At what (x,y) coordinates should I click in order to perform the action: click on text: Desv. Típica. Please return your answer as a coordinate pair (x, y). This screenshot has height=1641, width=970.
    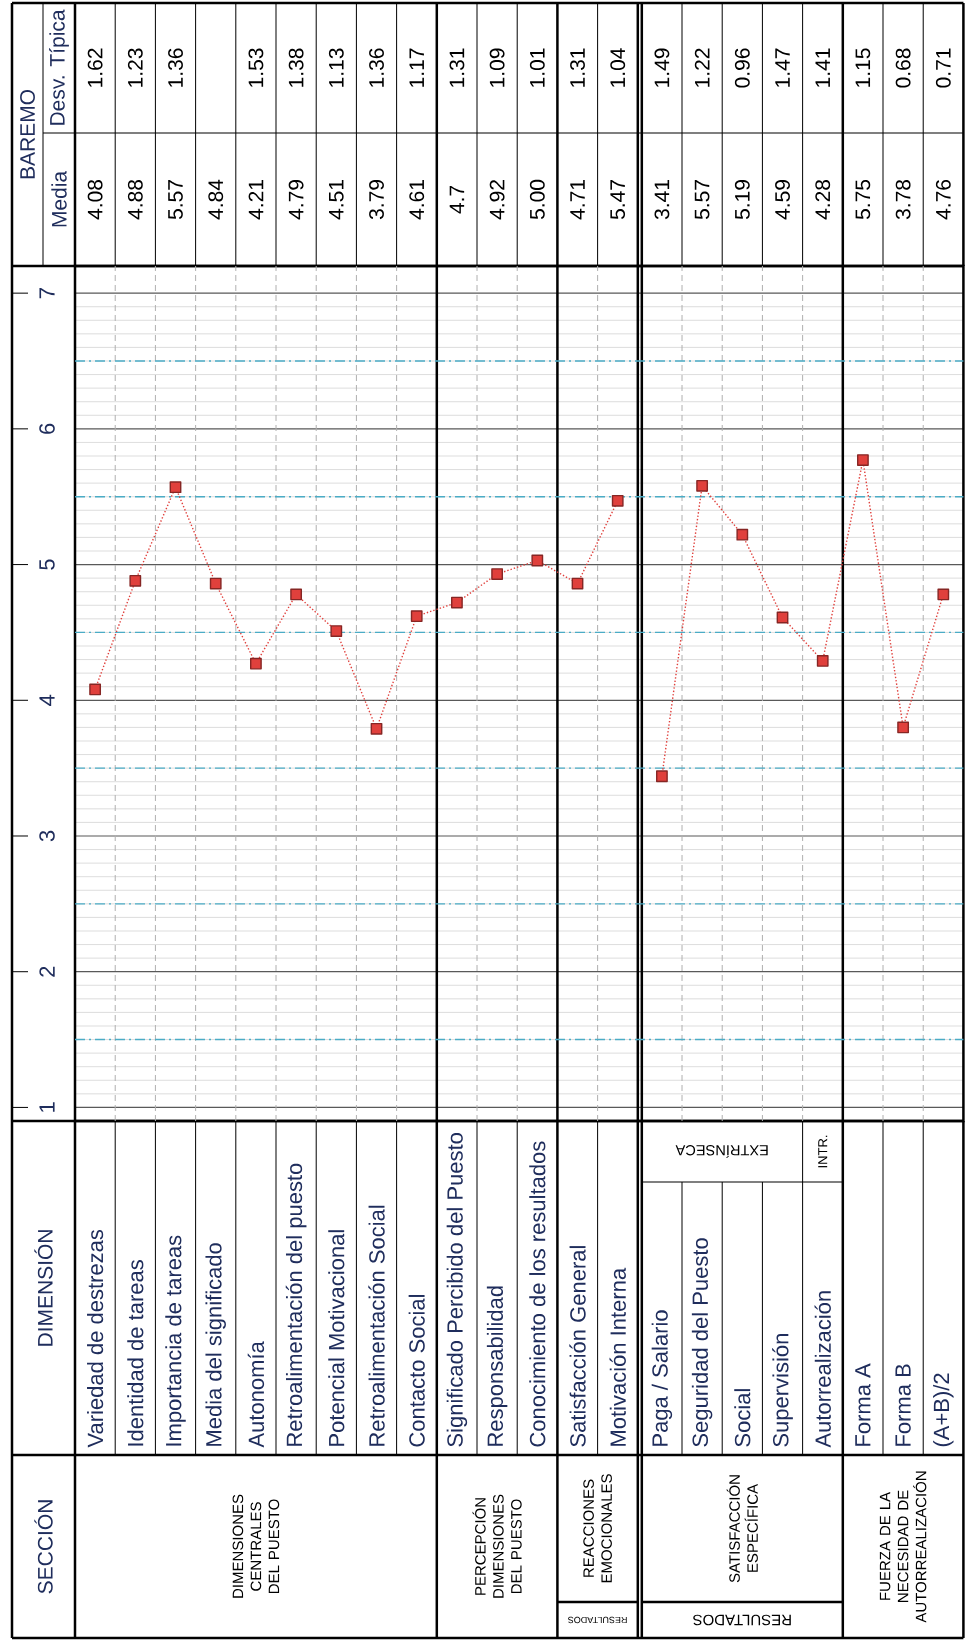
    Looking at the image, I should click on (59, 67).